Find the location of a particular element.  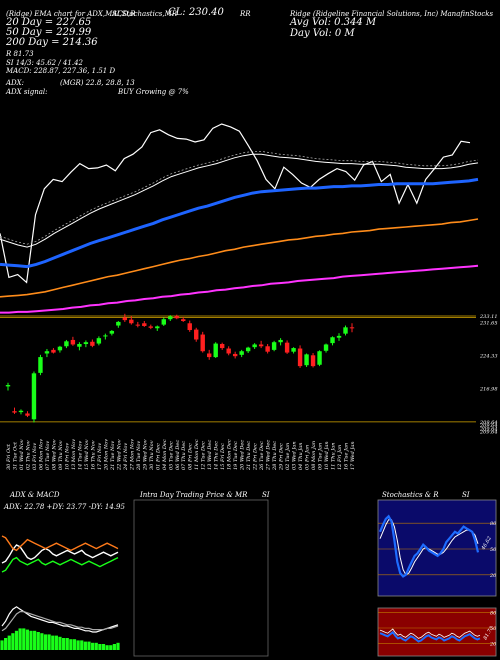

date-tick-label: 10 Wed Jan is located at coordinates (327, 455).